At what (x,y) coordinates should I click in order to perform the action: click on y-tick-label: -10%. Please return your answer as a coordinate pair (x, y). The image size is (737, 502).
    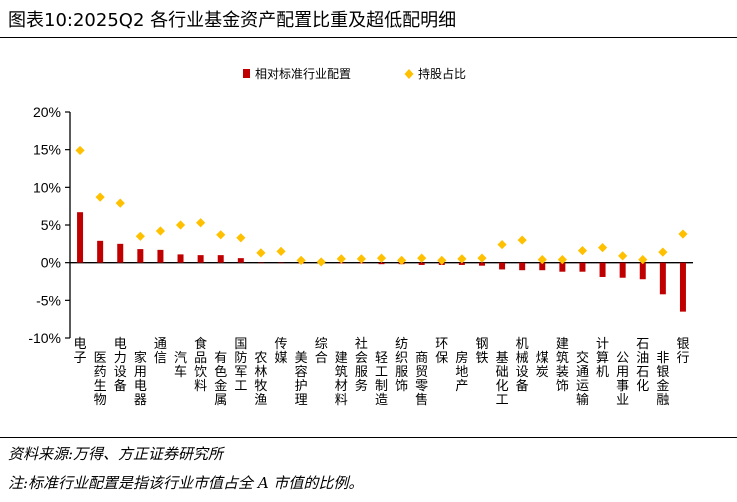
    Looking at the image, I should click on (44, 338).